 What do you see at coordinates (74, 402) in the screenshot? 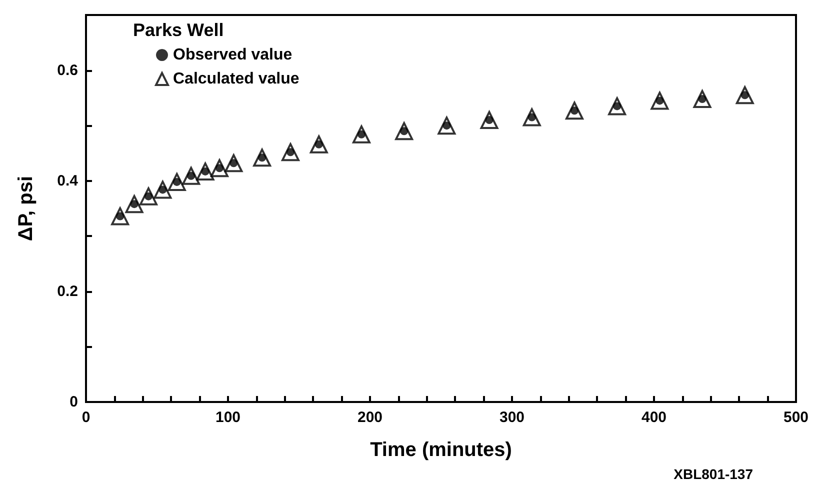
I see `y-tick-label: 0` at bounding box center [74, 402].